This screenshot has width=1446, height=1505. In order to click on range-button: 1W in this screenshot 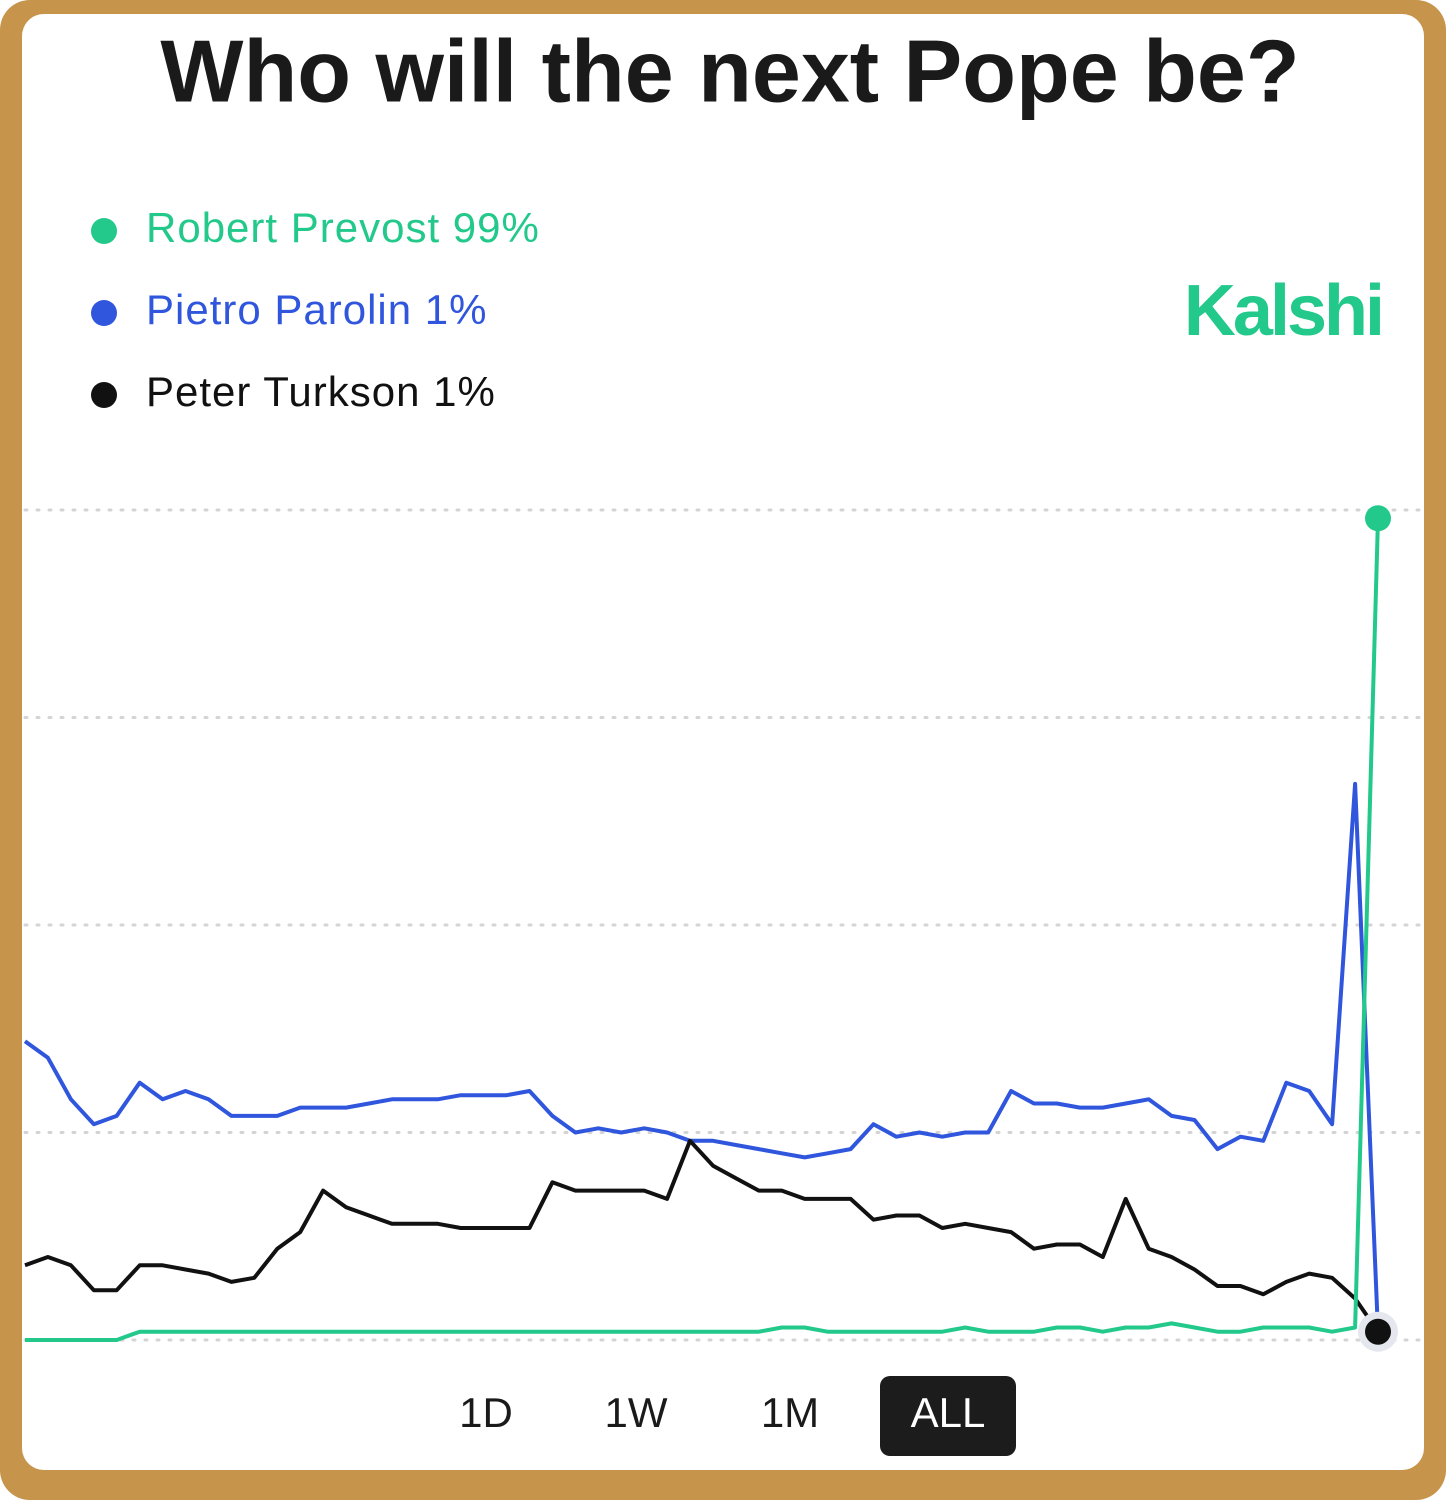, I will do `click(636, 1412)`.